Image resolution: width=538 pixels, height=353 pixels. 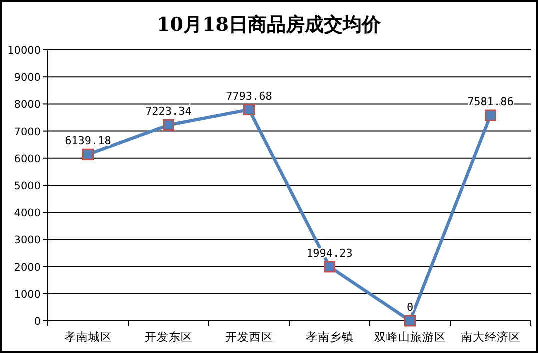 I want to click on y-tick-label: 10000, so click(x=24, y=51).